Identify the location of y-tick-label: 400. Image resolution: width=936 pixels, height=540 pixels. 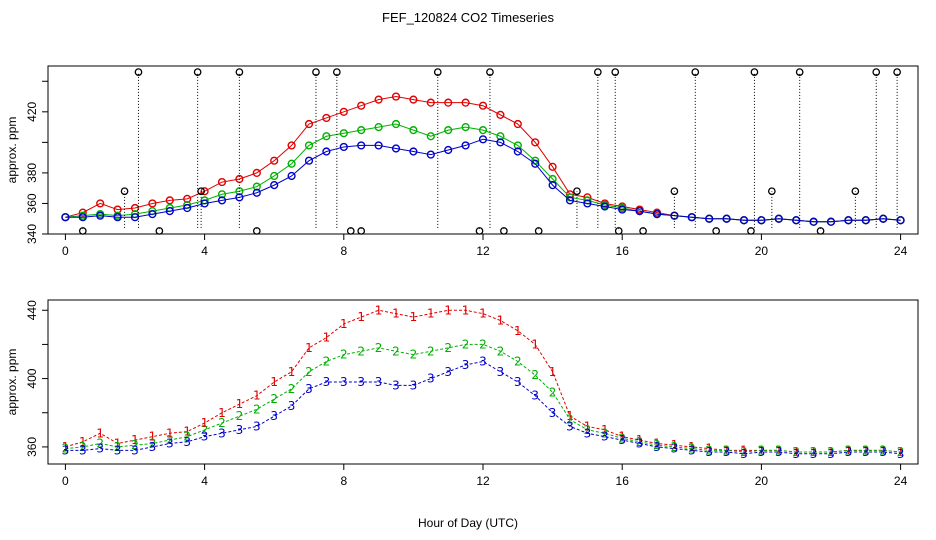
(32, 378).